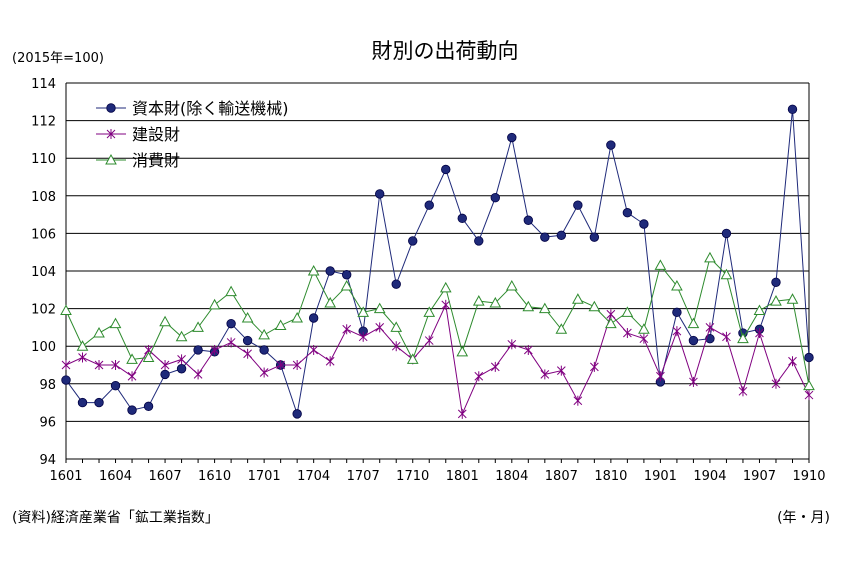 The image size is (859, 563). I want to click on y-tick-label: 104, so click(43, 272).